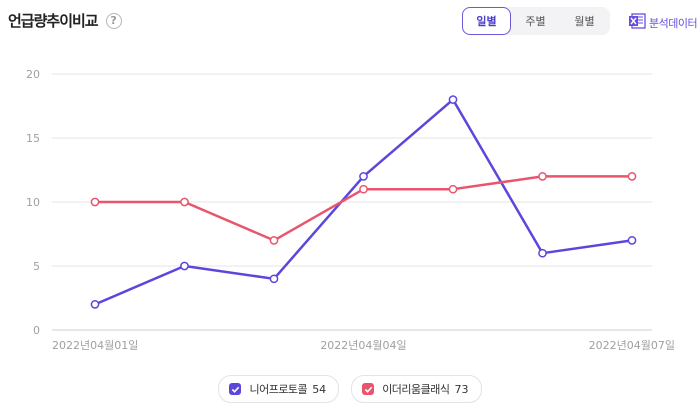 Image resolution: width=700 pixels, height=420 pixels. I want to click on legend-label: 이더리움클래식, so click(416, 389).